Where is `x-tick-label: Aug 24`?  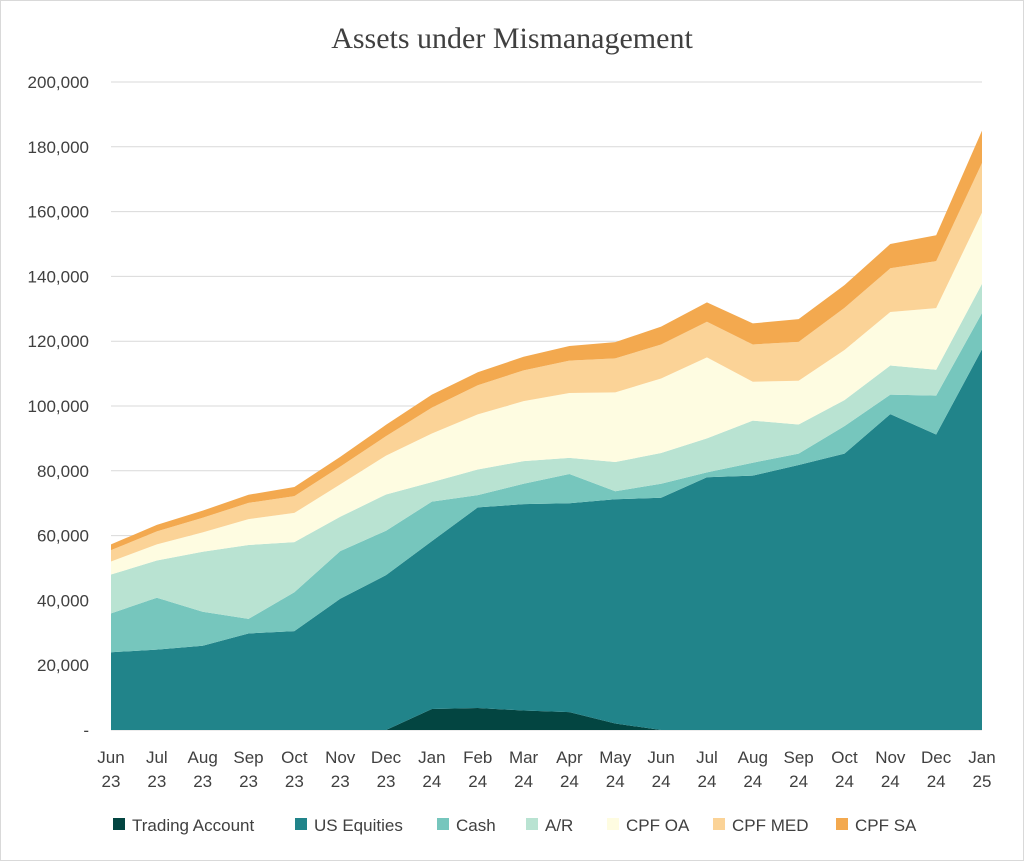 x-tick-label: Aug 24 is located at coordinates (753, 769).